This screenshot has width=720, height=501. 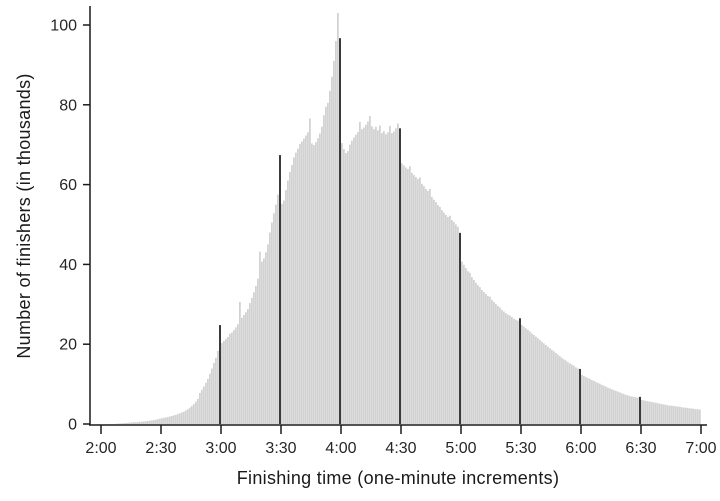 What do you see at coordinates (520, 448) in the screenshot?
I see `x-tick-label: 5:30` at bounding box center [520, 448].